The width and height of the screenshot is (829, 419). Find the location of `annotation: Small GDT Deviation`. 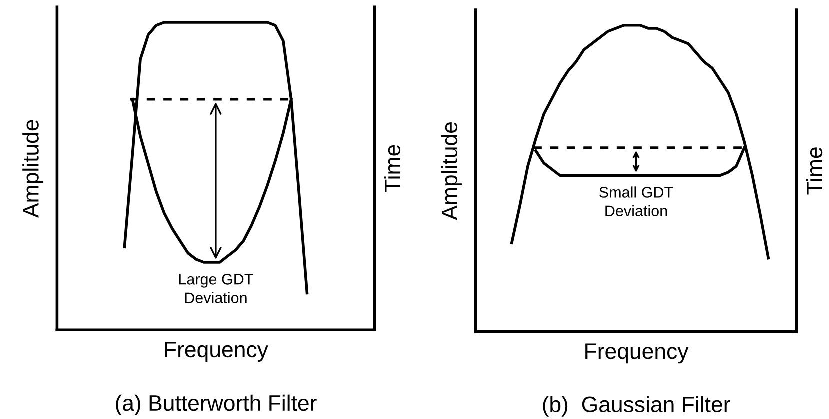

annotation: Small GDT Deviation is located at coordinates (637, 201).